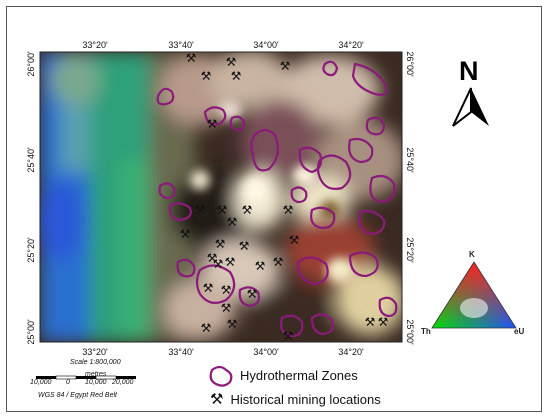  I want to click on hydrothermal-zone-legend-icon, so click(221, 376).